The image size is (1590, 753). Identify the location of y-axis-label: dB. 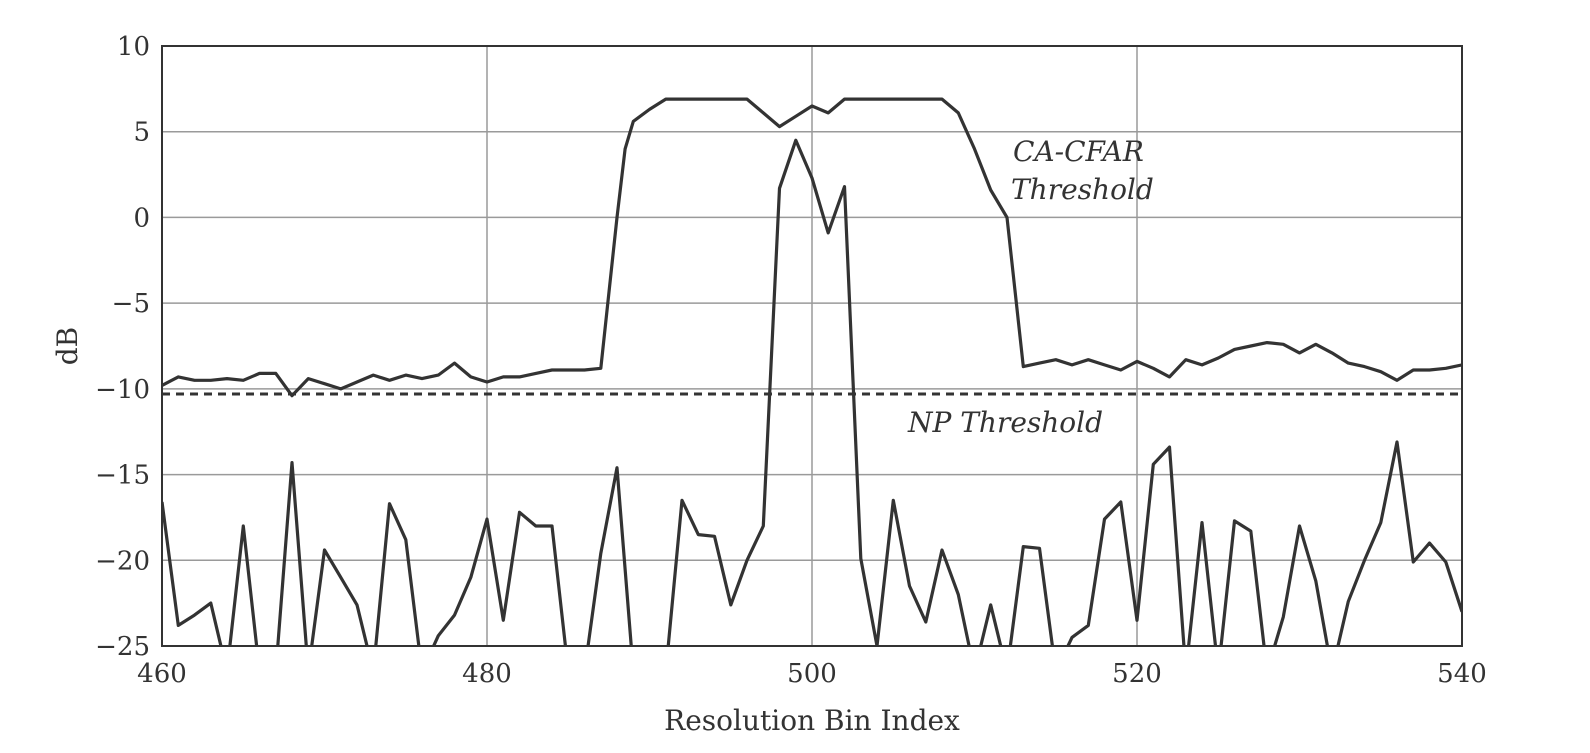
(67, 346).